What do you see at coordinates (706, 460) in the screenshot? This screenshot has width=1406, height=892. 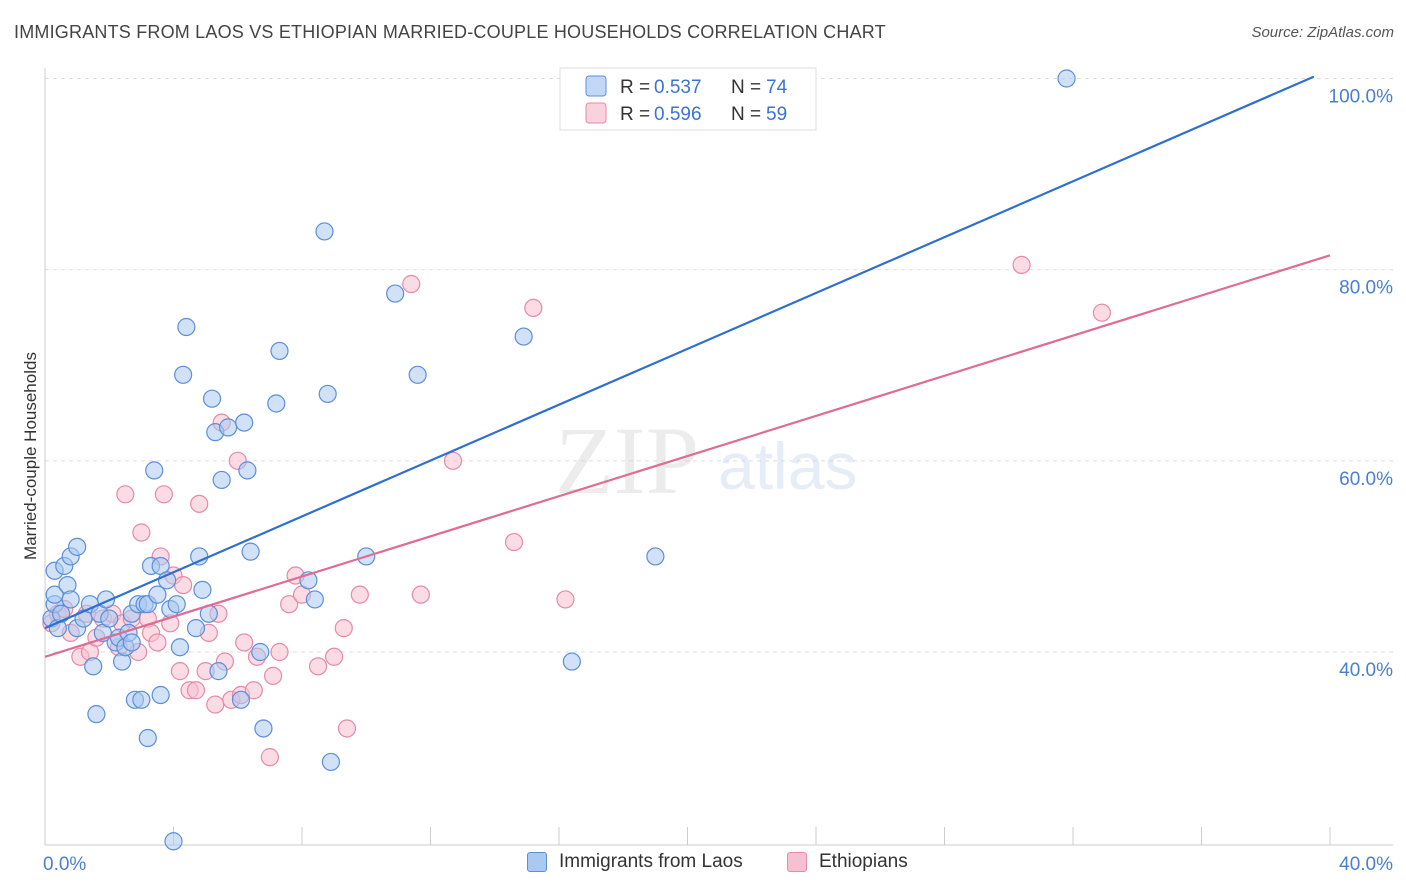 I see `watermark: ZIP atlas` at bounding box center [706, 460].